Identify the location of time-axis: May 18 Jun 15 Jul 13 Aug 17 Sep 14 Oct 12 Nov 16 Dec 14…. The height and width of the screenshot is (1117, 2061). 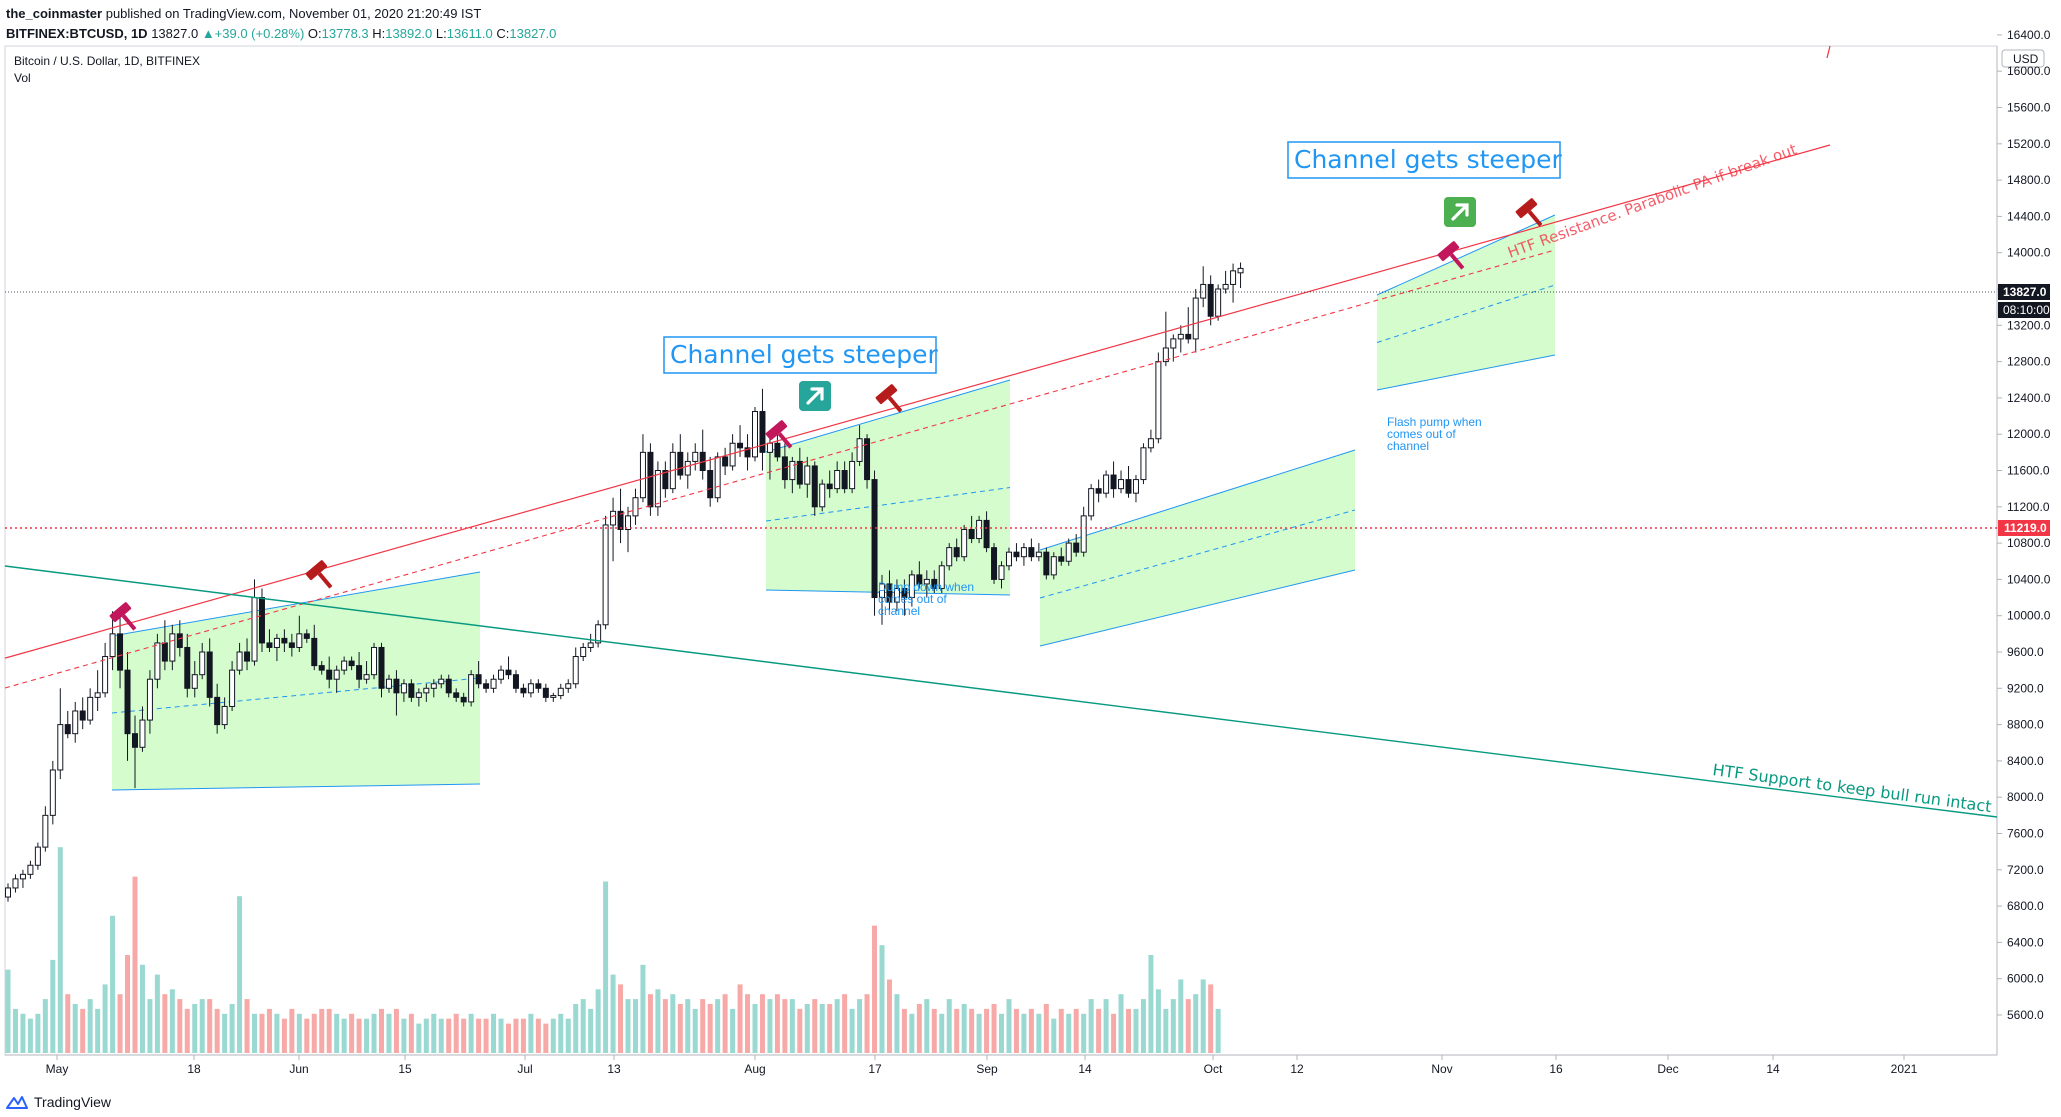
(982, 1065).